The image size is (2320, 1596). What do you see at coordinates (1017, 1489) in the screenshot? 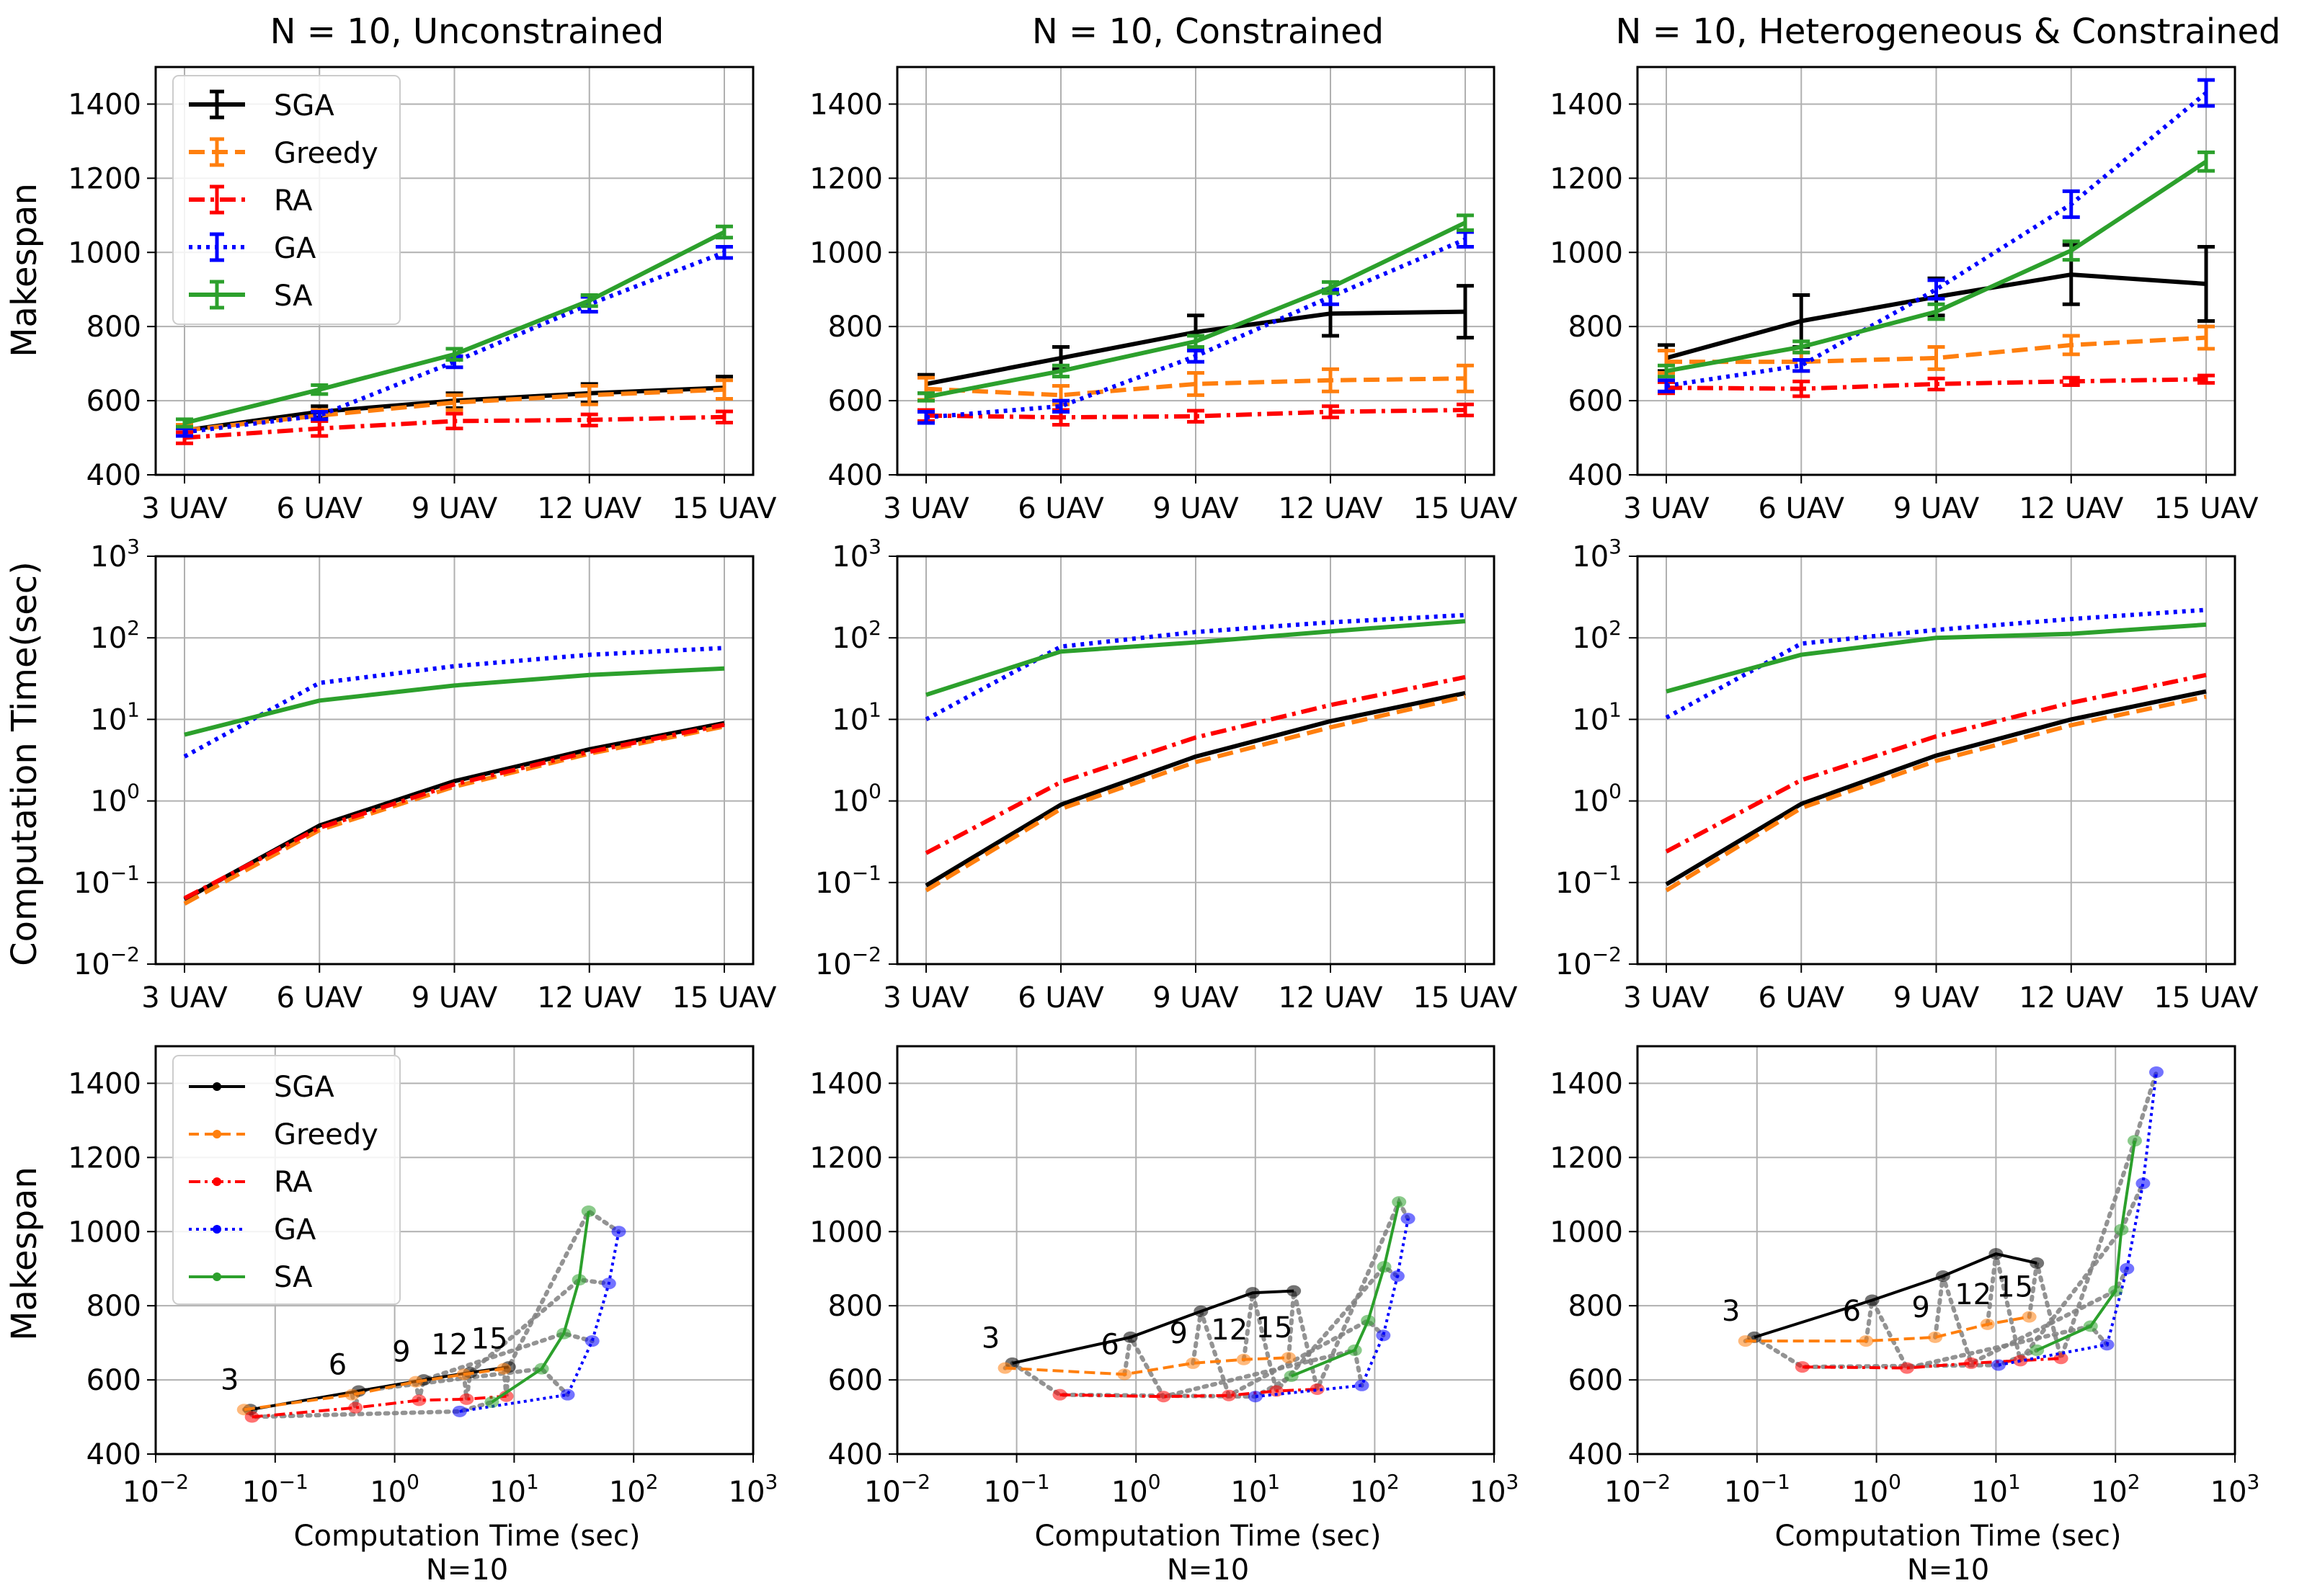
I see `x-tick-label: 10−1` at bounding box center [1017, 1489].